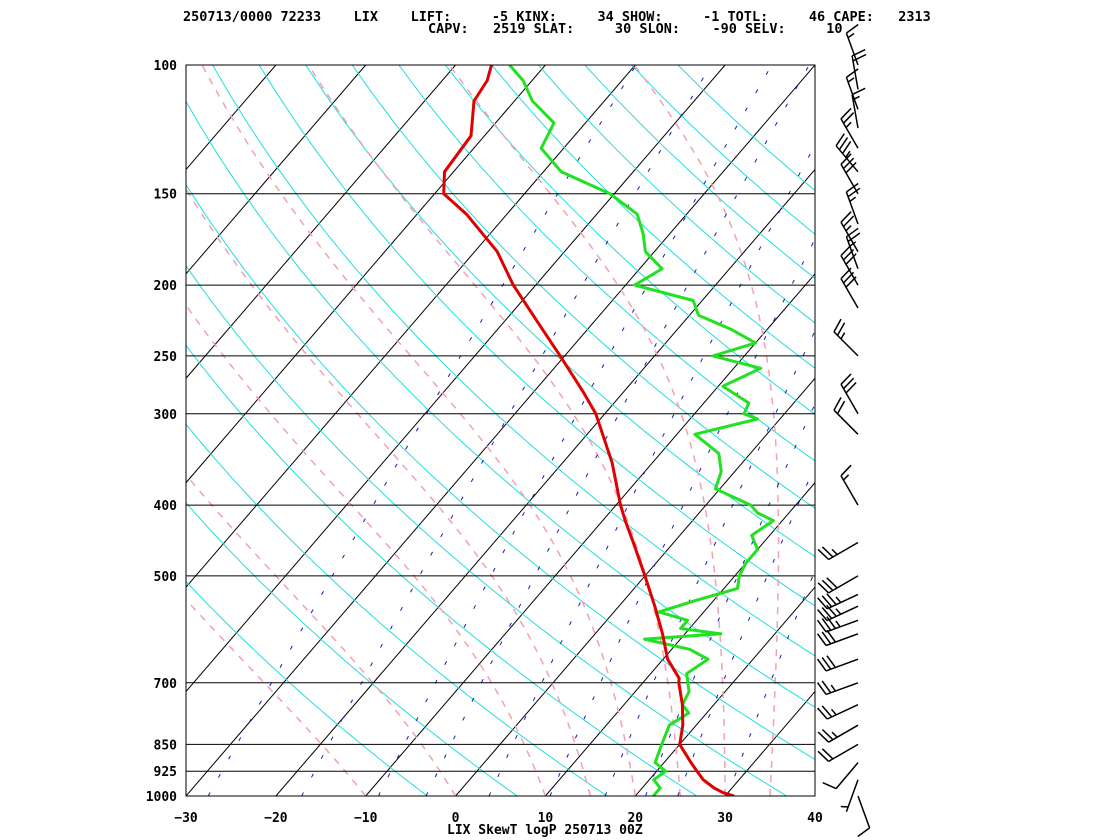 This screenshot has width=1120, height=840. What do you see at coordinates (166, 415) in the screenshot?
I see `pressure-tick-label: 300` at bounding box center [166, 415].